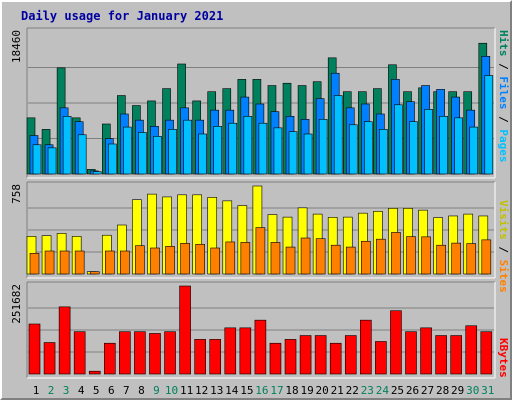 The width and height of the screenshot is (512, 402). Describe the element at coordinates (81, 390) in the screenshot. I see `day-label: 4` at that location.